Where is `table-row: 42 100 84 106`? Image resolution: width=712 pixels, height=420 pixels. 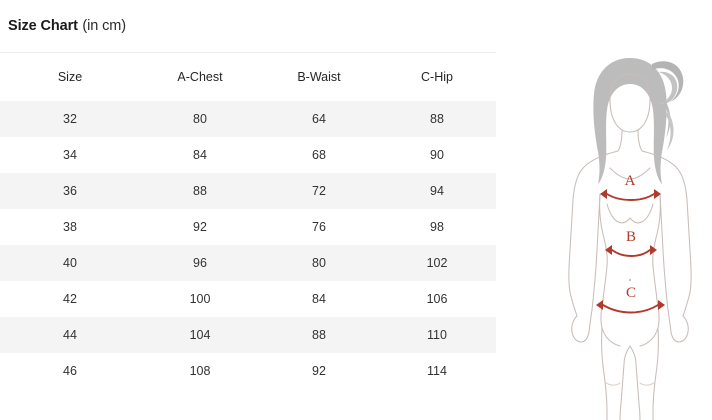
table-row: 42 100 84 106 is located at coordinates (248, 298).